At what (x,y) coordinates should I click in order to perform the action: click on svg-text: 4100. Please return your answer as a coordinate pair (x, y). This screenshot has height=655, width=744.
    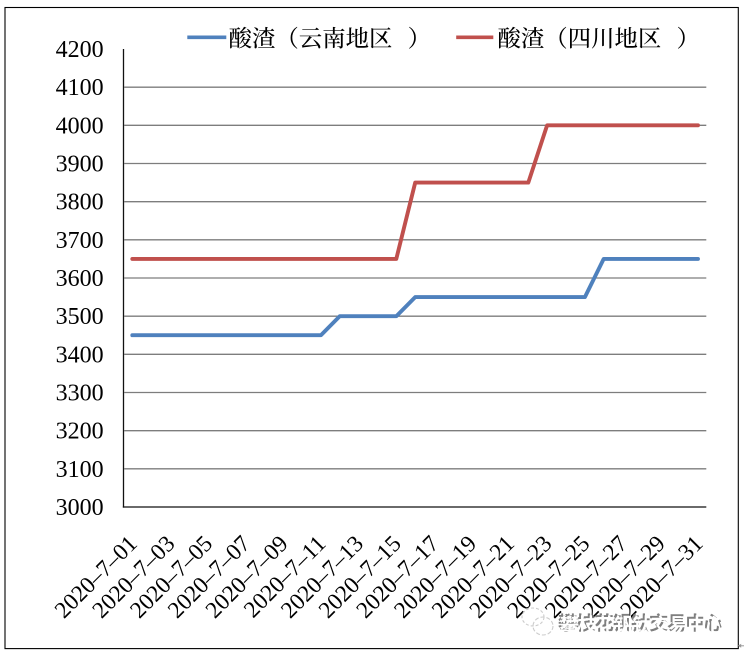
    Looking at the image, I should click on (80, 88).